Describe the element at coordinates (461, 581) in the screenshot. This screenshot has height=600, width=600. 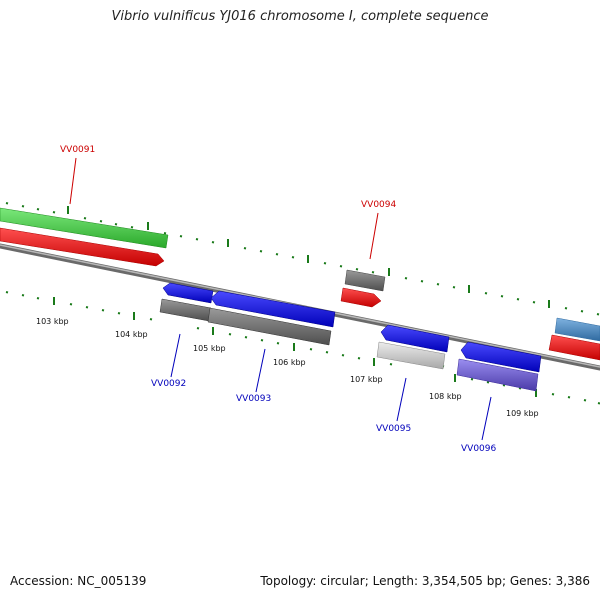
I see `length-value: 3,354,505 bp` at that location.